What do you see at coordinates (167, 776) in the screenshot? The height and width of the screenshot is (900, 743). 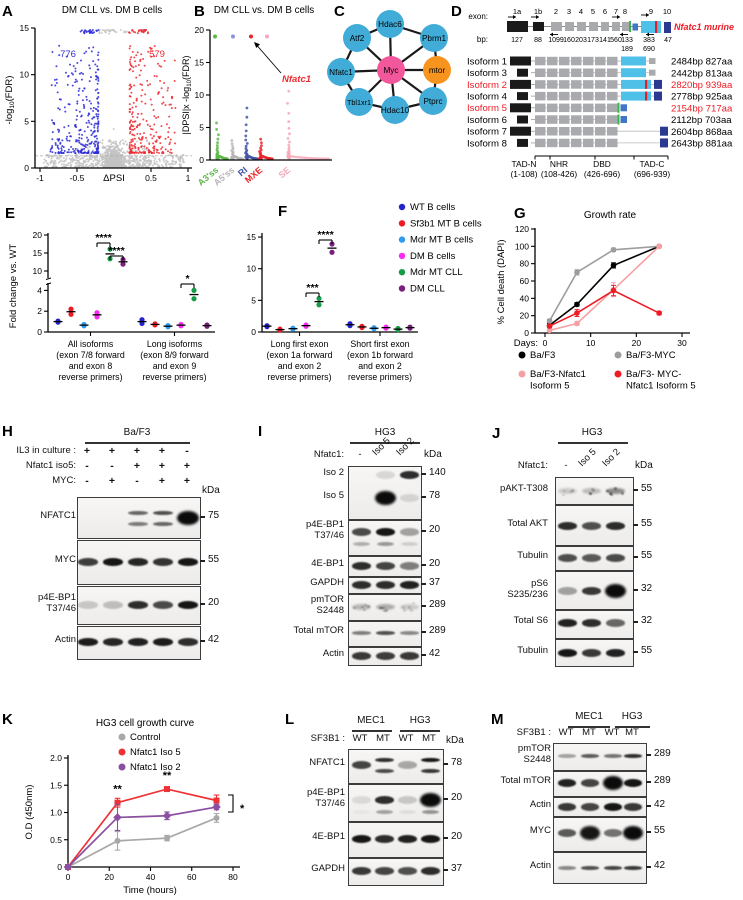 I see `significance-stars: **` at bounding box center [167, 776].